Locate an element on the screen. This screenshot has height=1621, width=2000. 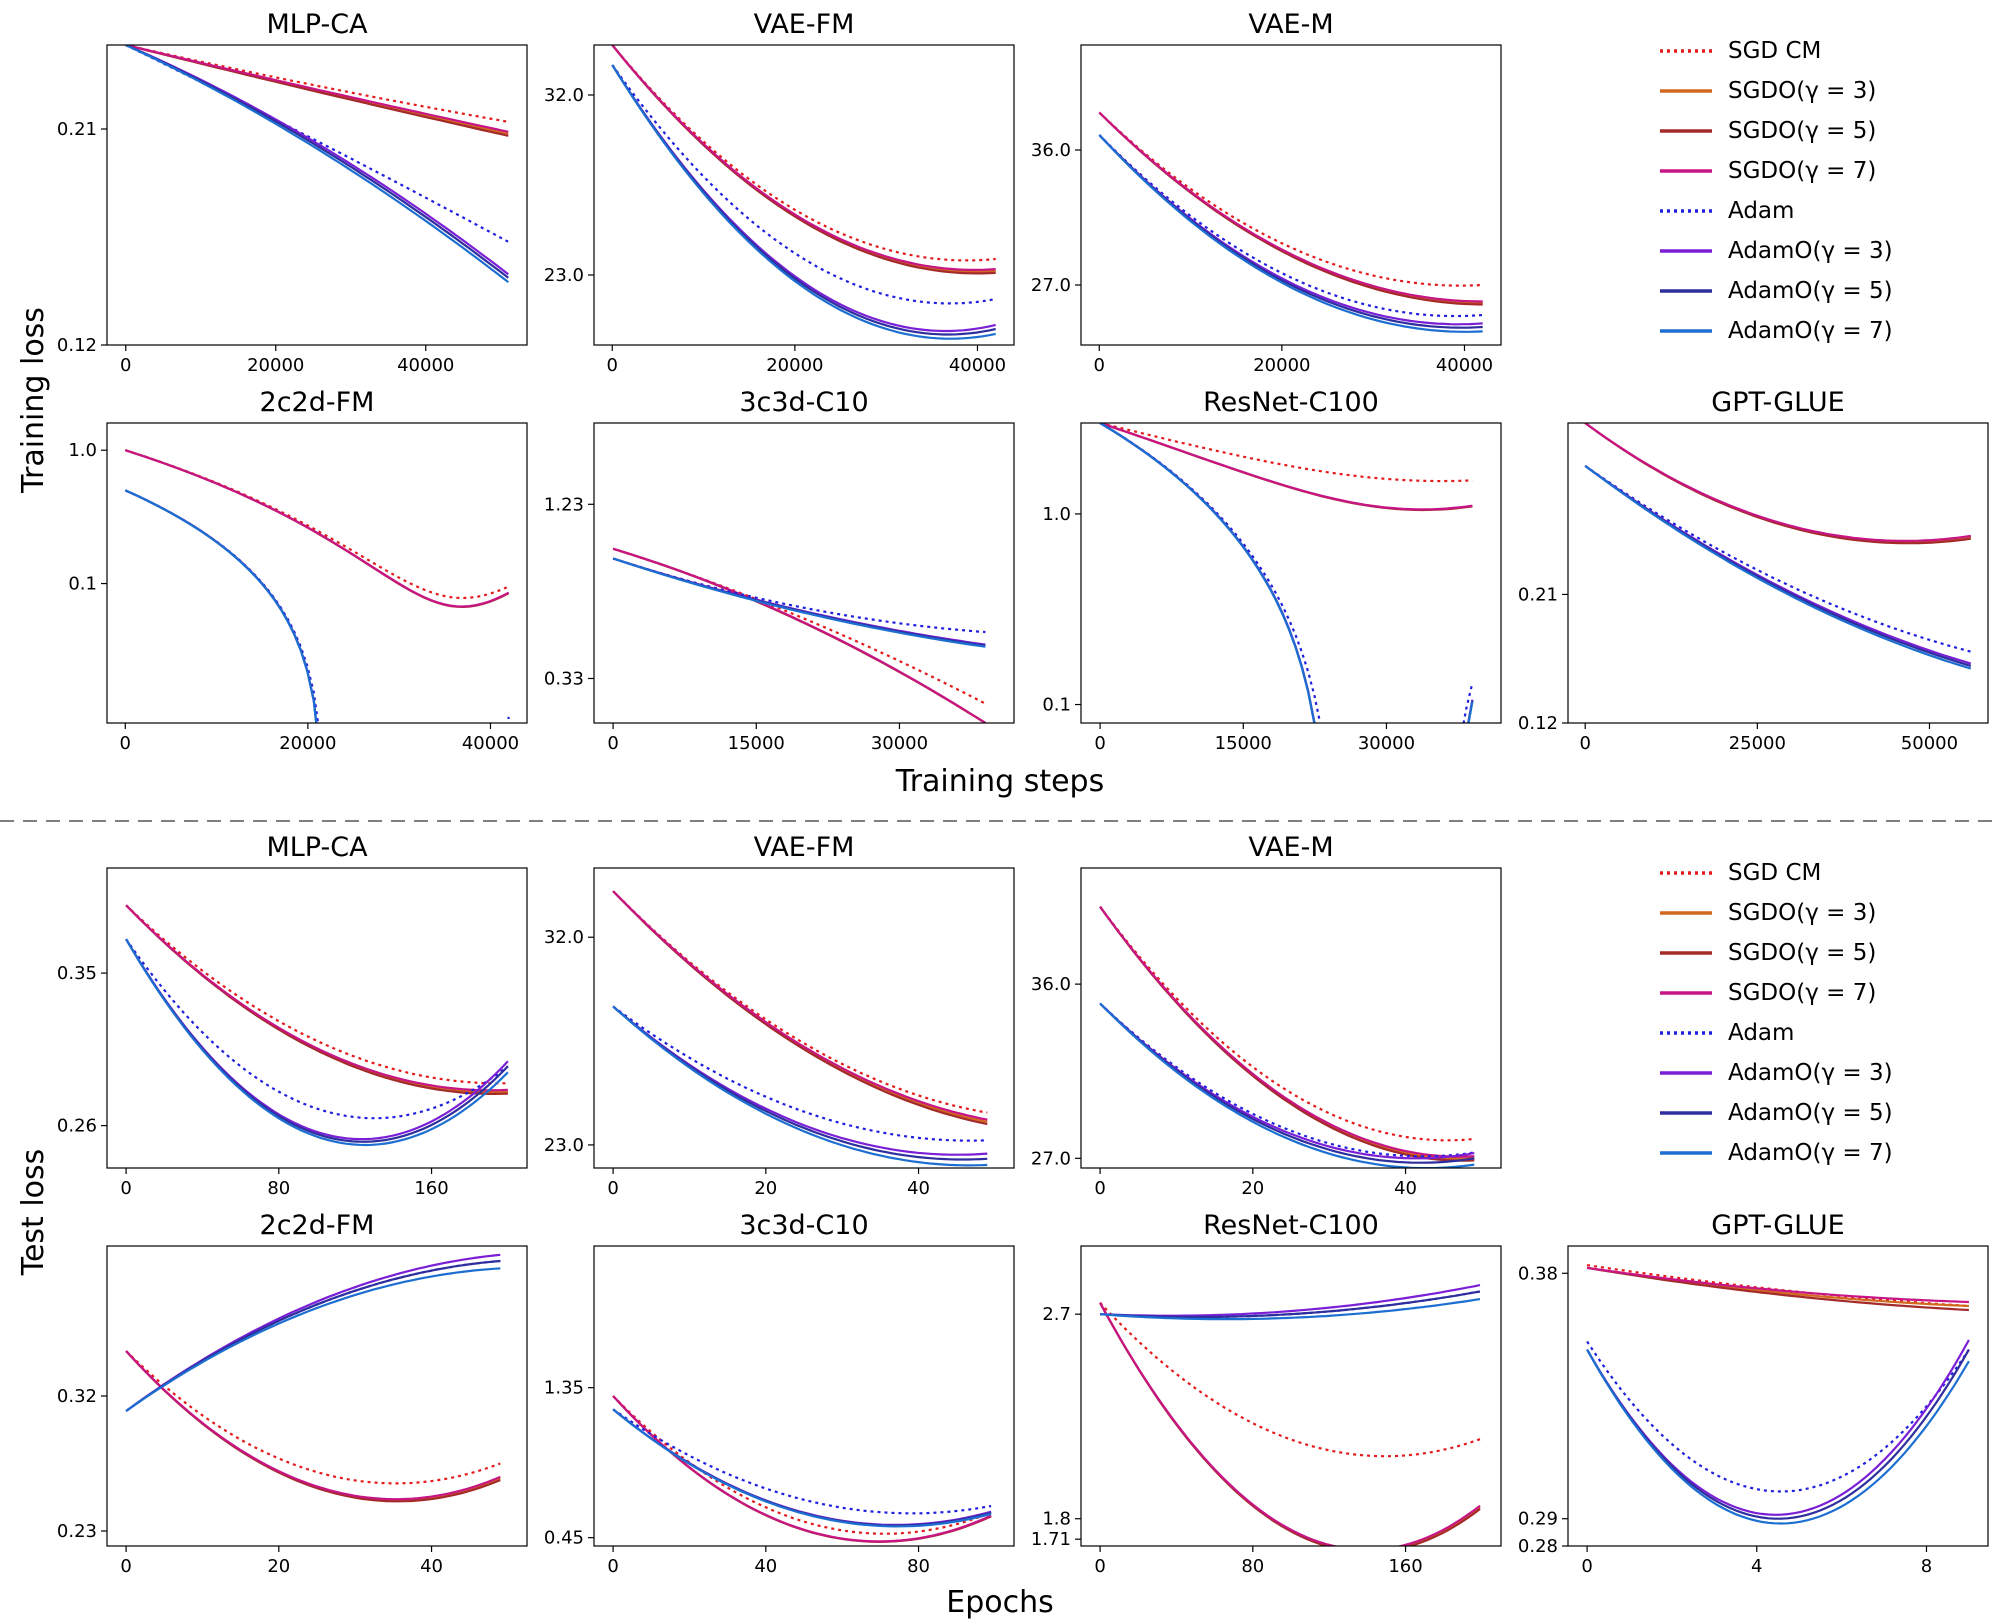
panel-title: VAE-M is located at coordinates (1290, 24).